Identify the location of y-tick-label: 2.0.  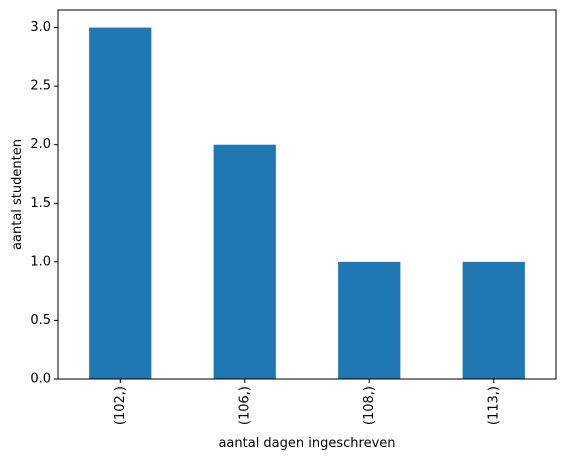
(40, 144).